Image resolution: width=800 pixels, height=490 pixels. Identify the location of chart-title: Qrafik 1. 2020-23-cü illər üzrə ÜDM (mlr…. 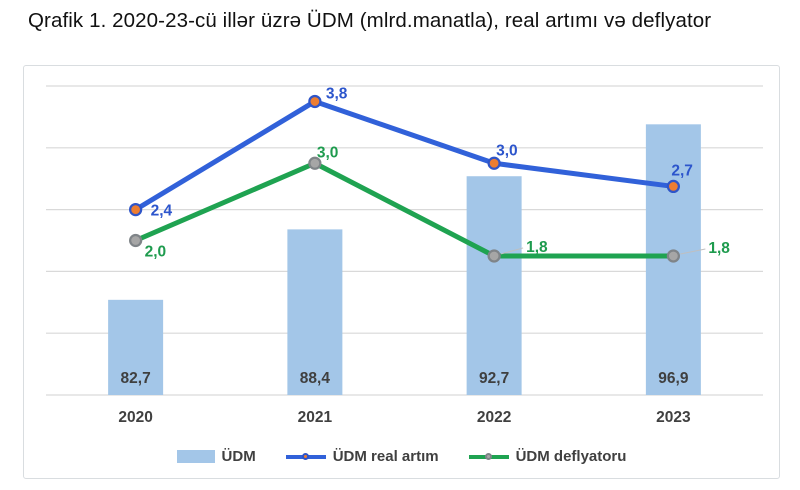
(370, 20).